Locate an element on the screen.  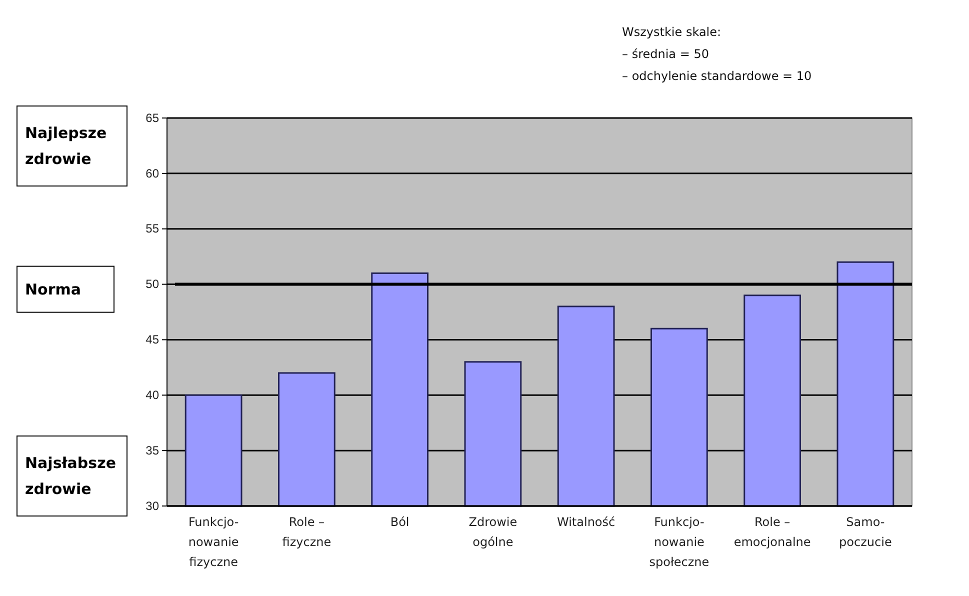
x-tick-label: Funkcjo- nowanie fizyczne is located at coordinates (213, 542).